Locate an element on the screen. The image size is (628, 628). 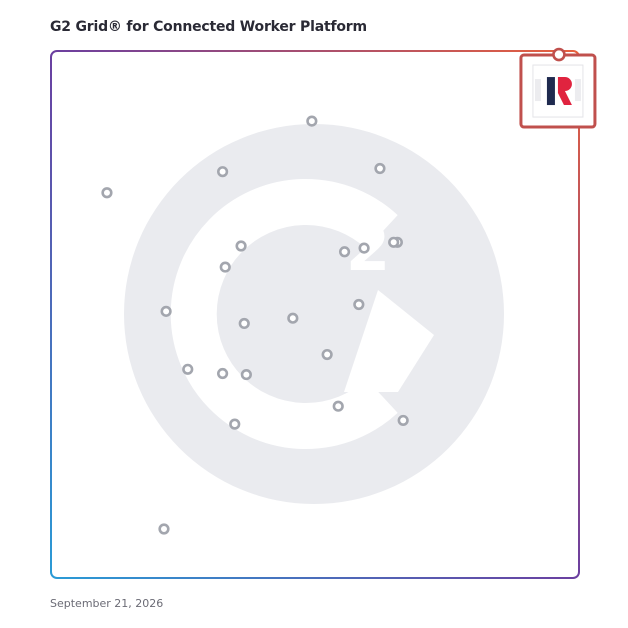
highlighted-product is located at coordinates (558, 88).